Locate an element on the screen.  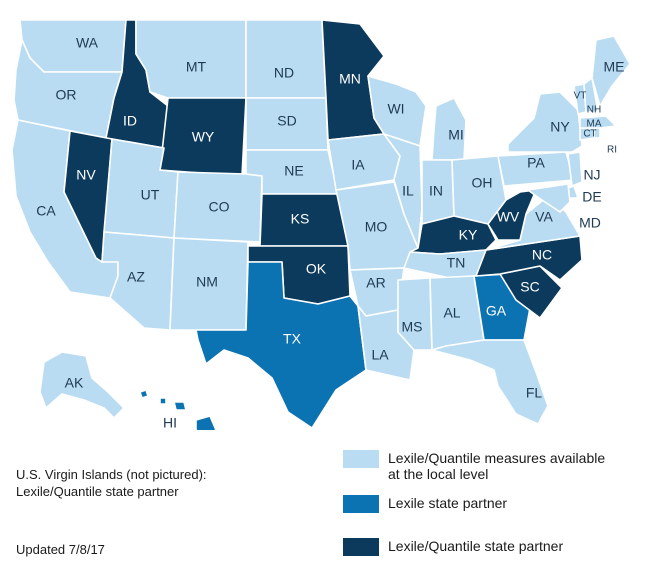
state-wi is located at coordinates (397, 111).